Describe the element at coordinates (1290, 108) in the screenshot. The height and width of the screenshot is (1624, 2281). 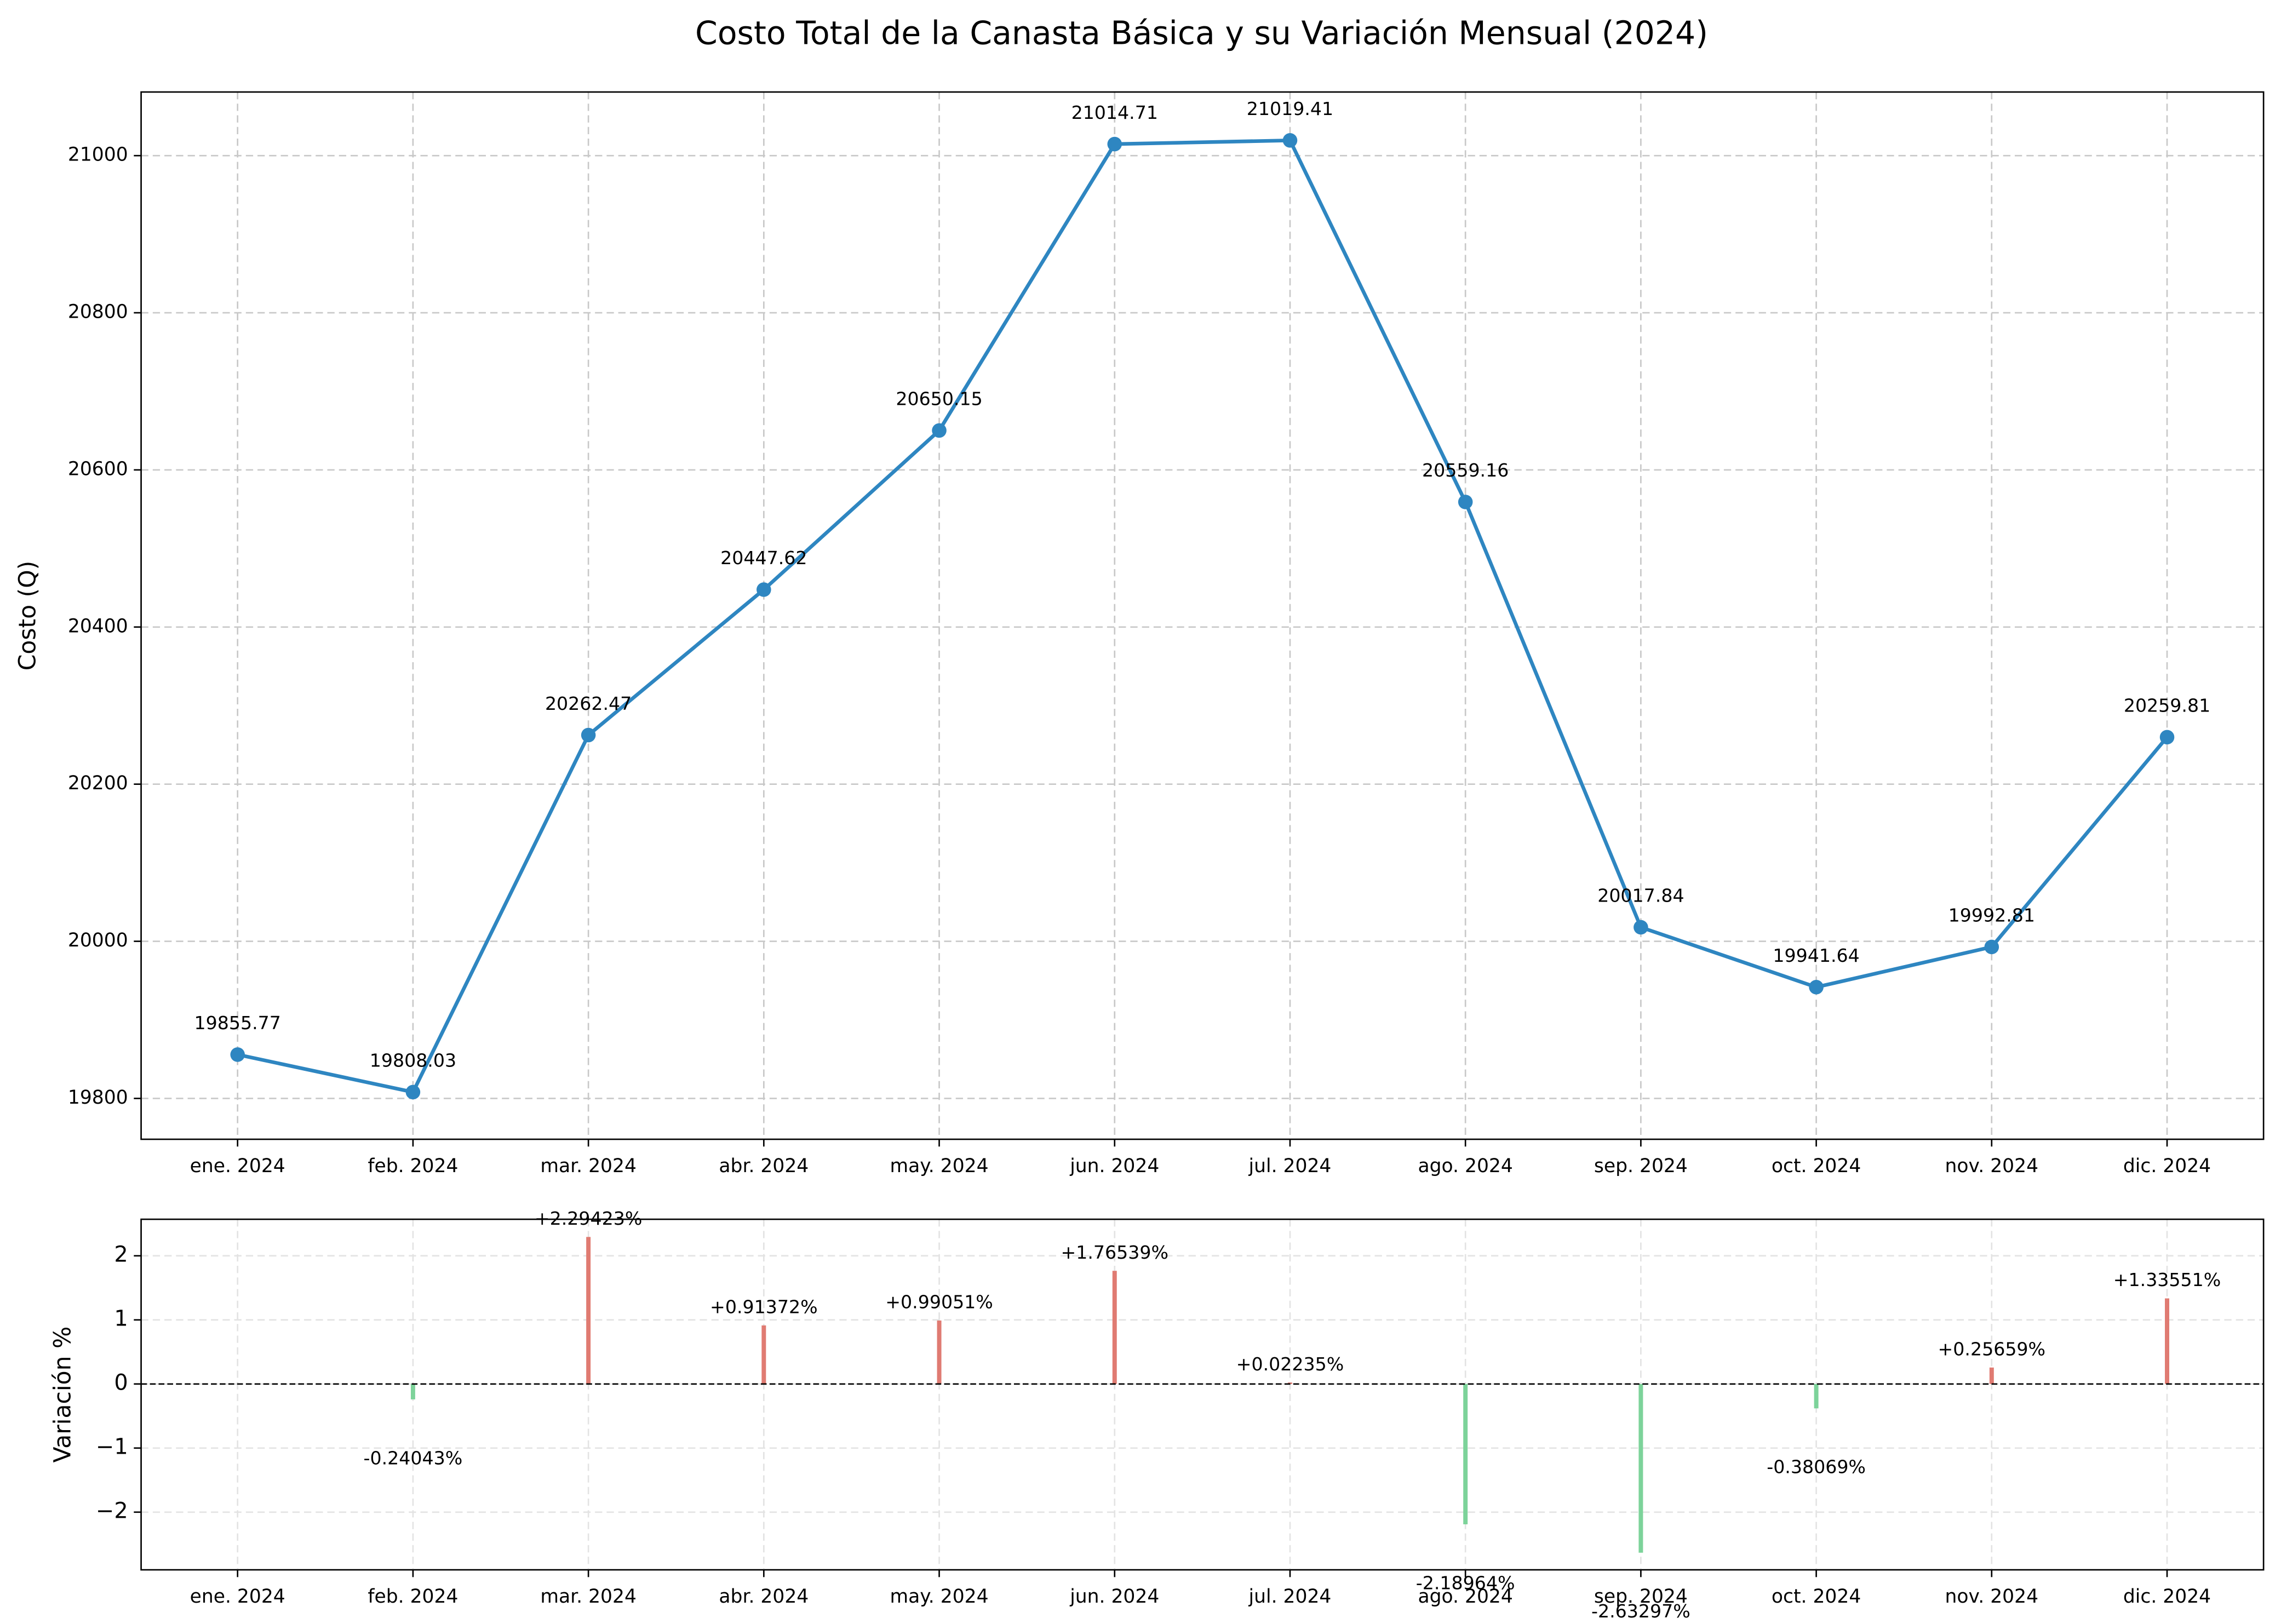
I see `value-label: 21019.41` at that location.